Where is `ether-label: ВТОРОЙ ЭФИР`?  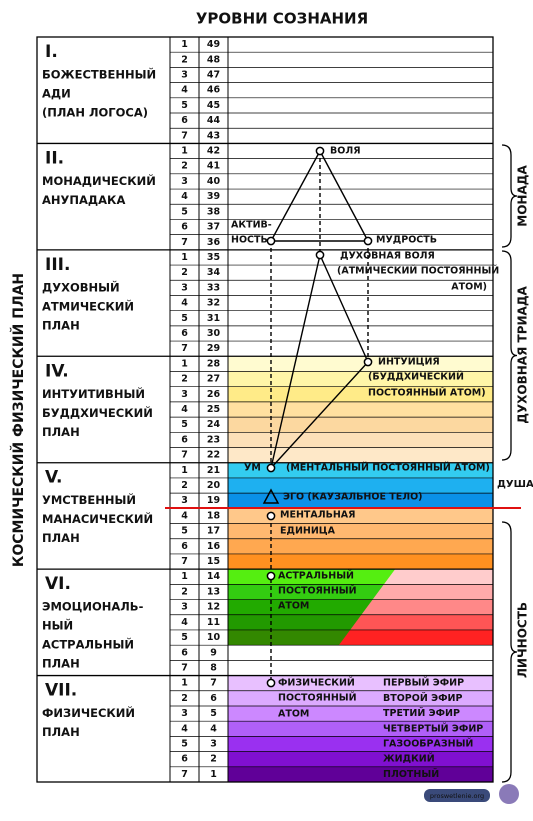 ether-label: ВТОРОЙ ЭФИР is located at coordinates (422, 698).